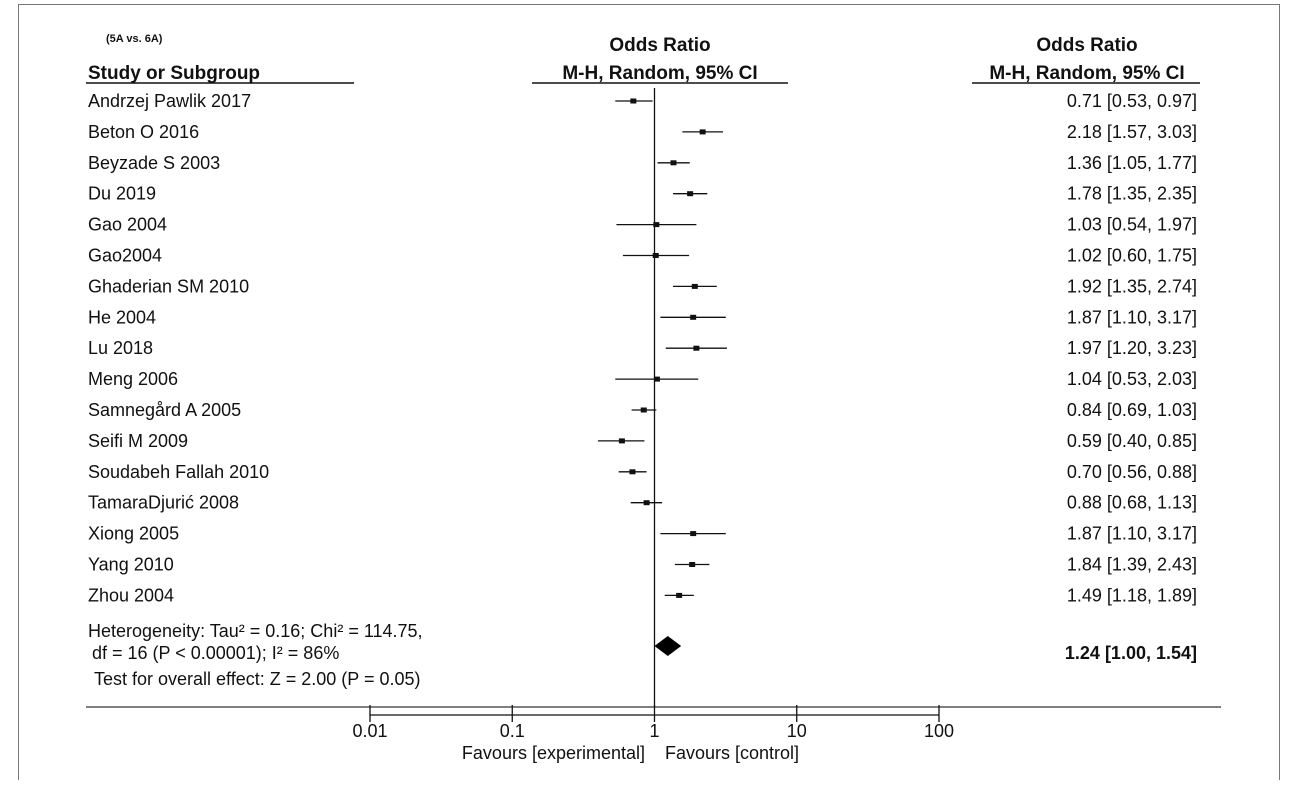  I want to click on study-row: Xiong 2005 1.87 [1.10, 3.17], so click(642, 534).